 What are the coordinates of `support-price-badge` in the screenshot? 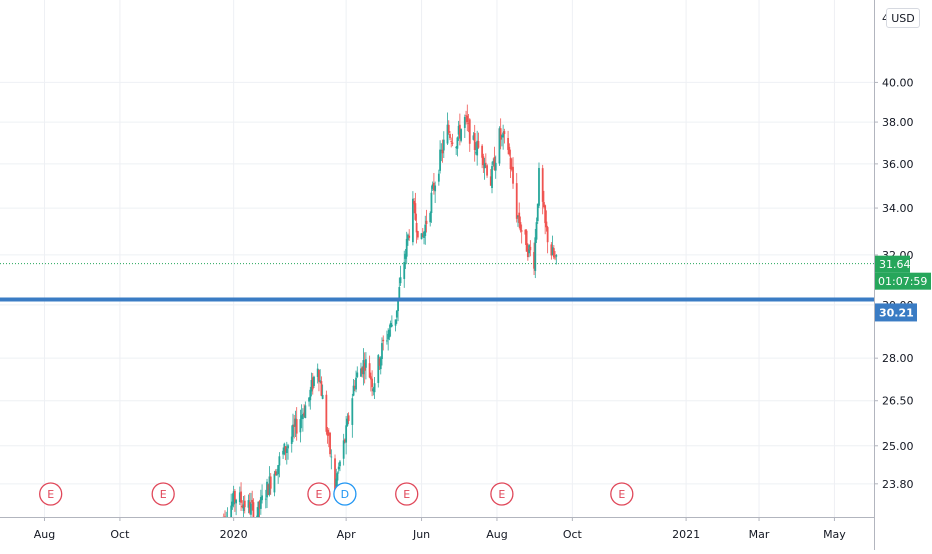 It's located at (896, 312).